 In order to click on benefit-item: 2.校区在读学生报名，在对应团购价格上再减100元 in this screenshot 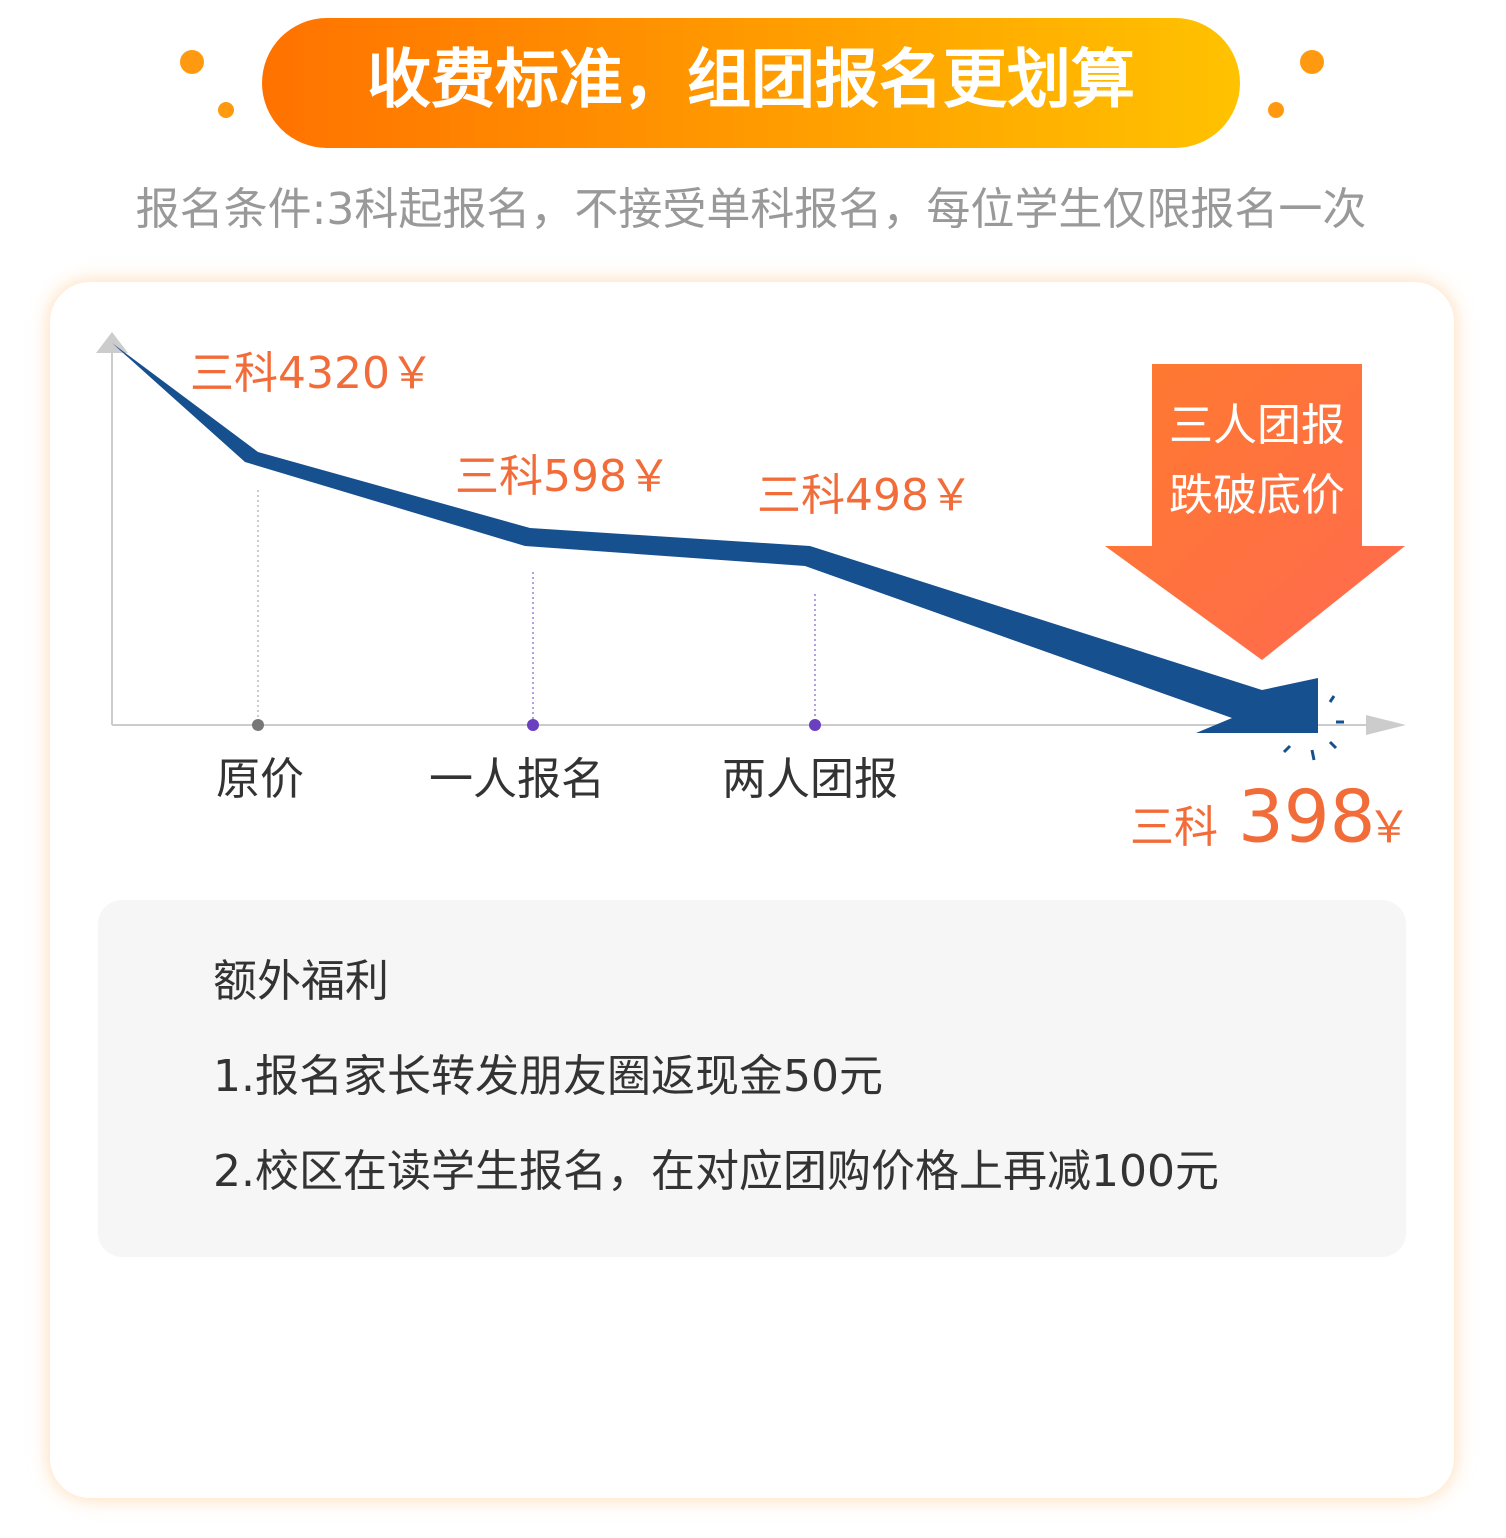, I will do `click(716, 1171)`.